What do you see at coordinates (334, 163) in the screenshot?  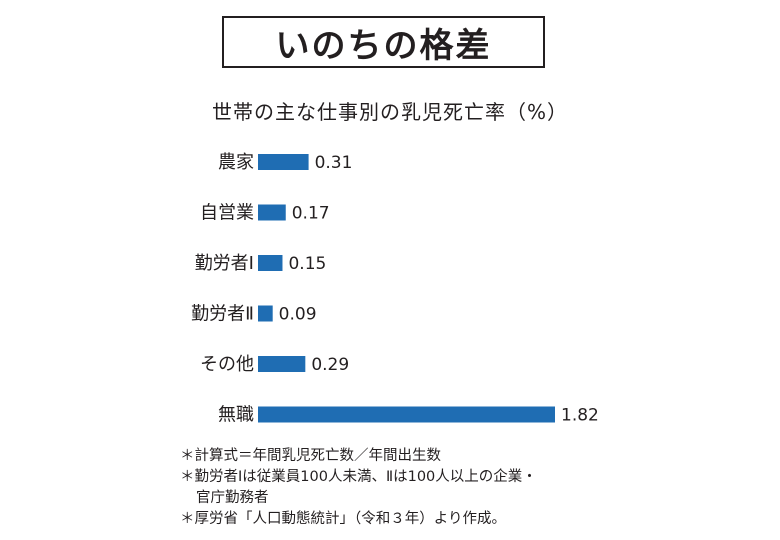 I see `value-label: 0.31` at bounding box center [334, 163].